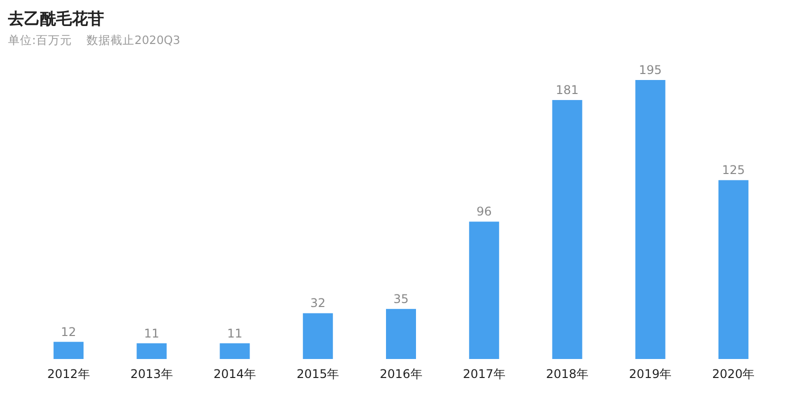 The height and width of the screenshot is (409, 800). Describe the element at coordinates (401, 374) in the screenshot. I see `x-tick-label: 2016年` at that location.